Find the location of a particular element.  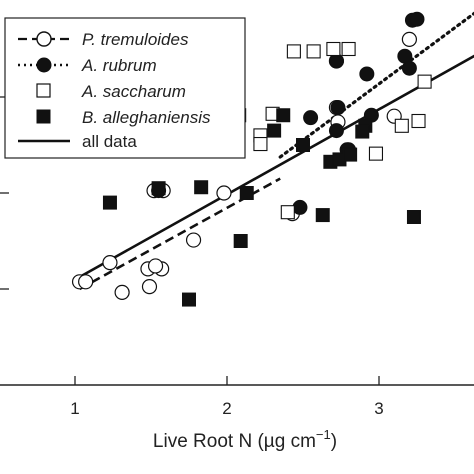

x-tick-label: 1 is located at coordinates (74, 408).